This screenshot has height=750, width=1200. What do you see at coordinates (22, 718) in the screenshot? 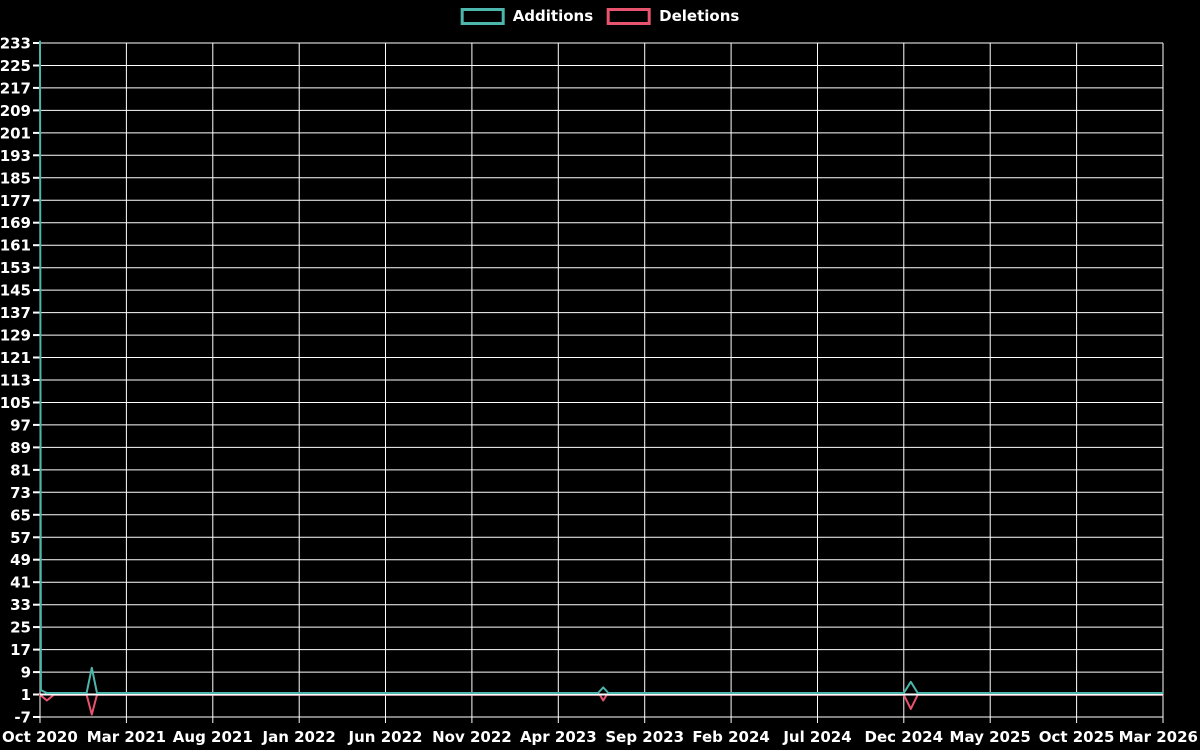
I see `y-tick-label: -7` at bounding box center [22, 718].